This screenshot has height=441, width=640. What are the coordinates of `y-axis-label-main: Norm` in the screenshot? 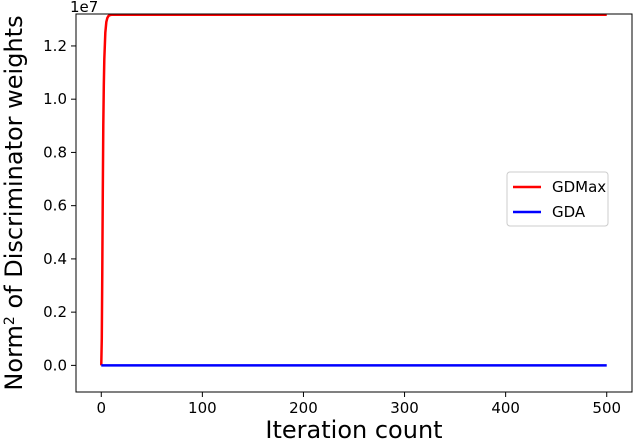 It's located at (14, 357).